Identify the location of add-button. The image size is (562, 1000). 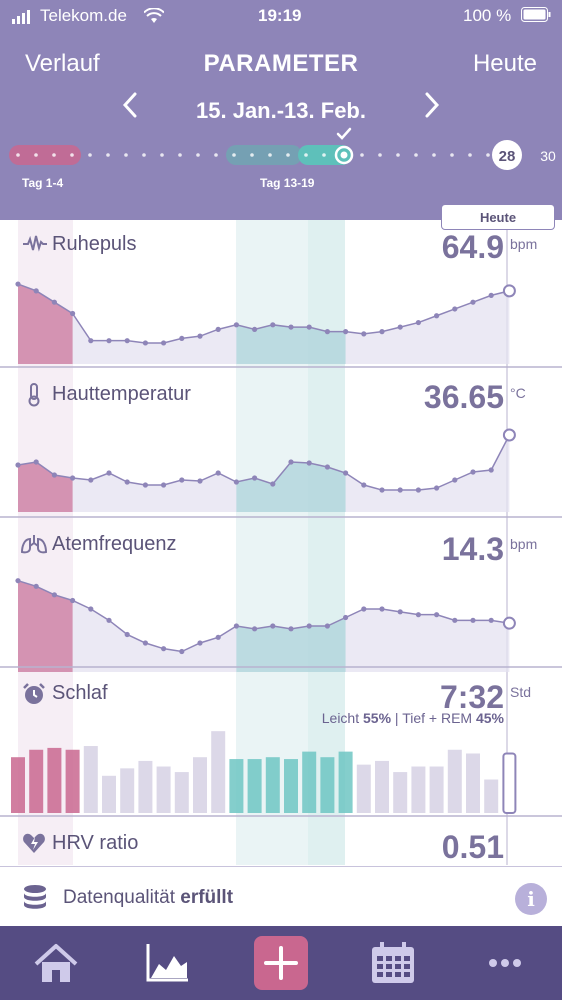
(281, 963).